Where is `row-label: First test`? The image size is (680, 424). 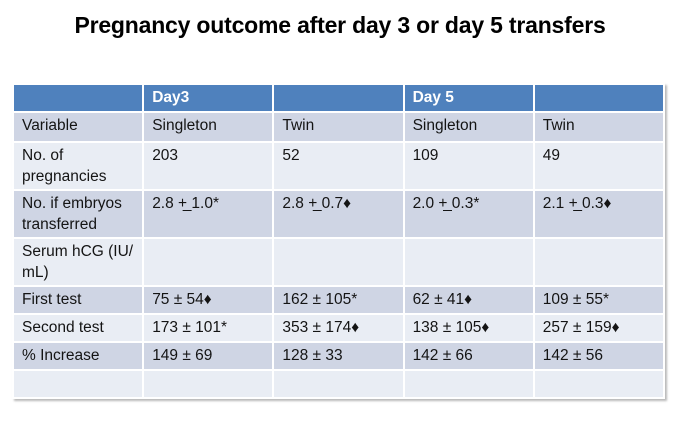 row-label: First test is located at coordinates (78, 300).